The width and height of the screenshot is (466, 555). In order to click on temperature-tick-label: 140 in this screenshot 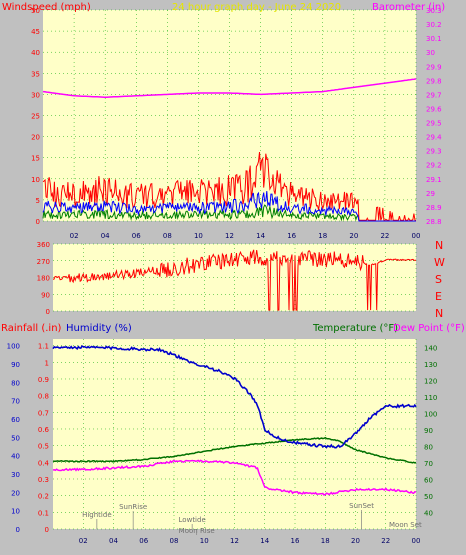, I will do `click(430, 348)`.